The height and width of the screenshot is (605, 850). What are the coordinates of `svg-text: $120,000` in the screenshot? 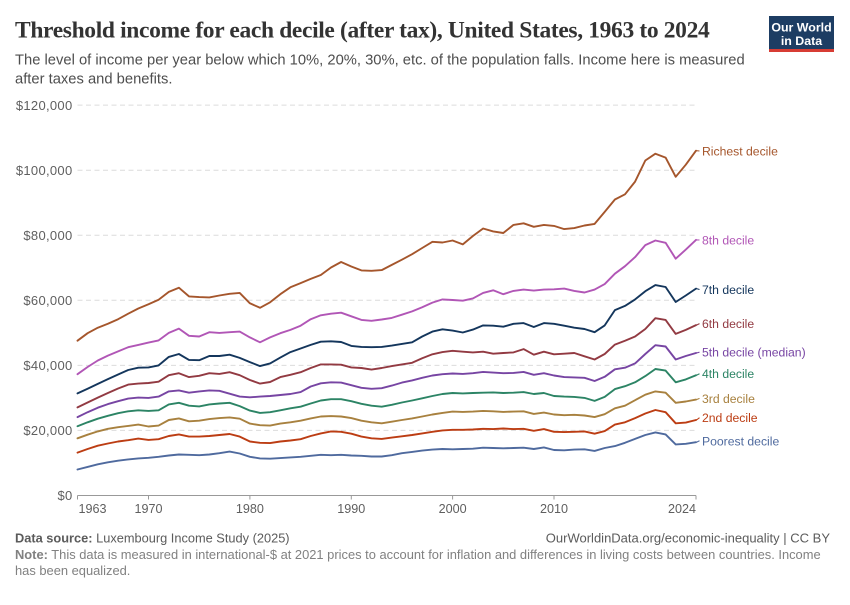 It's located at (44, 105).